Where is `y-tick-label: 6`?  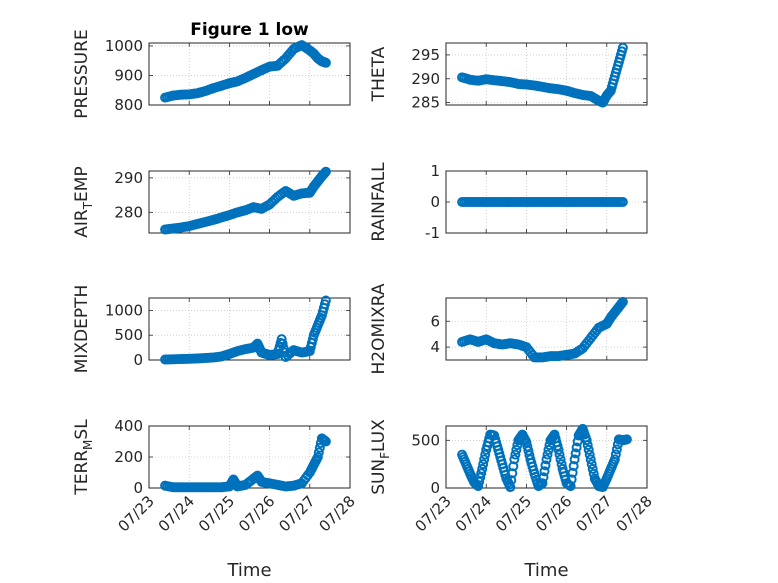 y-tick-label: 6 is located at coordinates (435, 321).